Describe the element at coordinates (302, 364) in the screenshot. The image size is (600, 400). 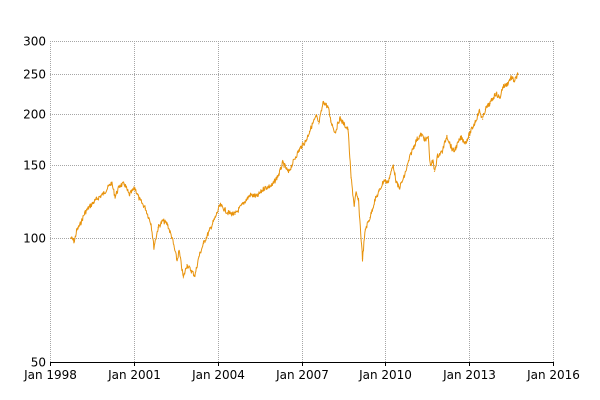
I see `axes` at that location.